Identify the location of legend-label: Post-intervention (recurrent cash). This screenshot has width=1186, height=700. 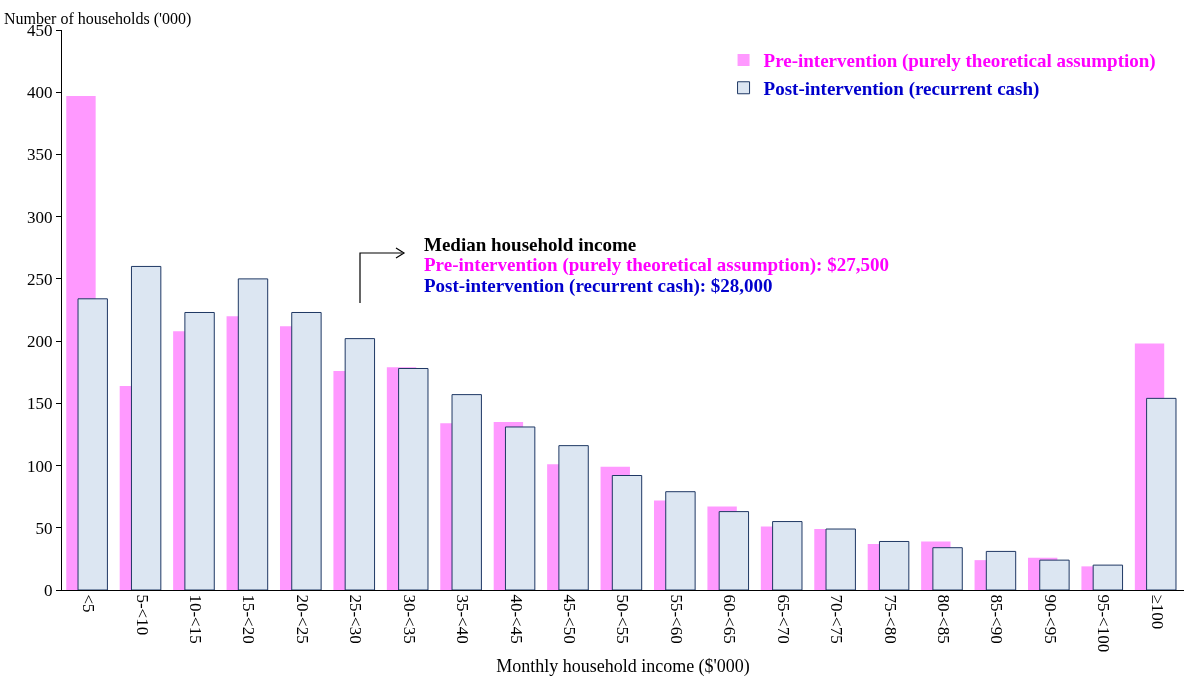
(901, 89).